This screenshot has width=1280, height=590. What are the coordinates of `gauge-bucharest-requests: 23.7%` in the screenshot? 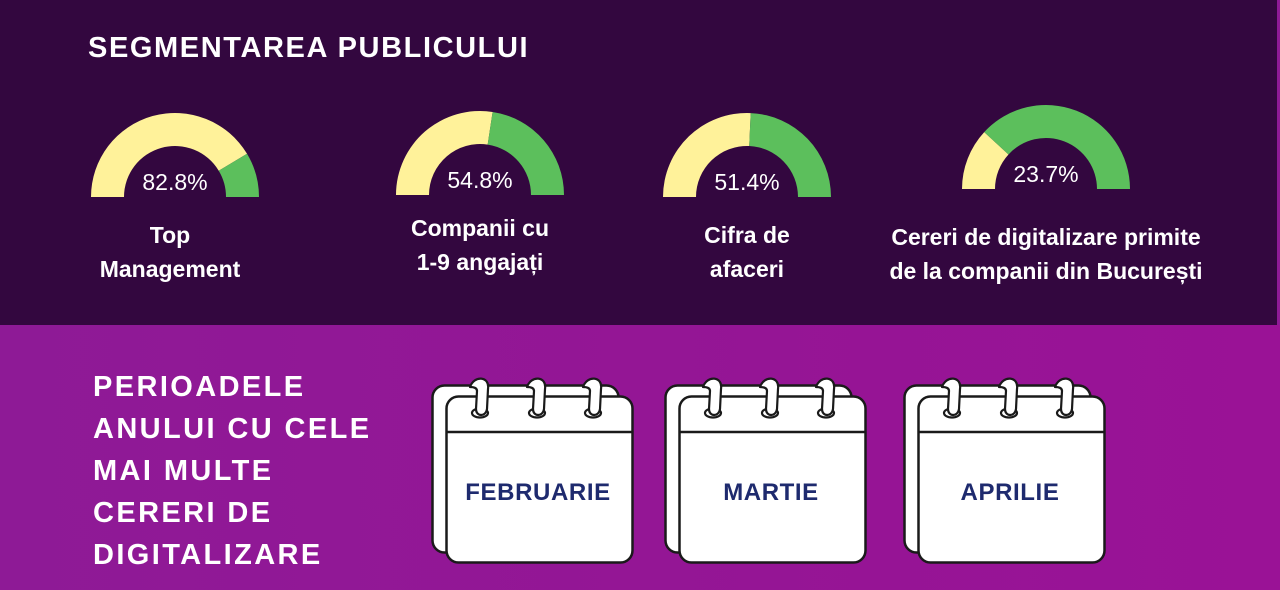 It's located at (1046, 149).